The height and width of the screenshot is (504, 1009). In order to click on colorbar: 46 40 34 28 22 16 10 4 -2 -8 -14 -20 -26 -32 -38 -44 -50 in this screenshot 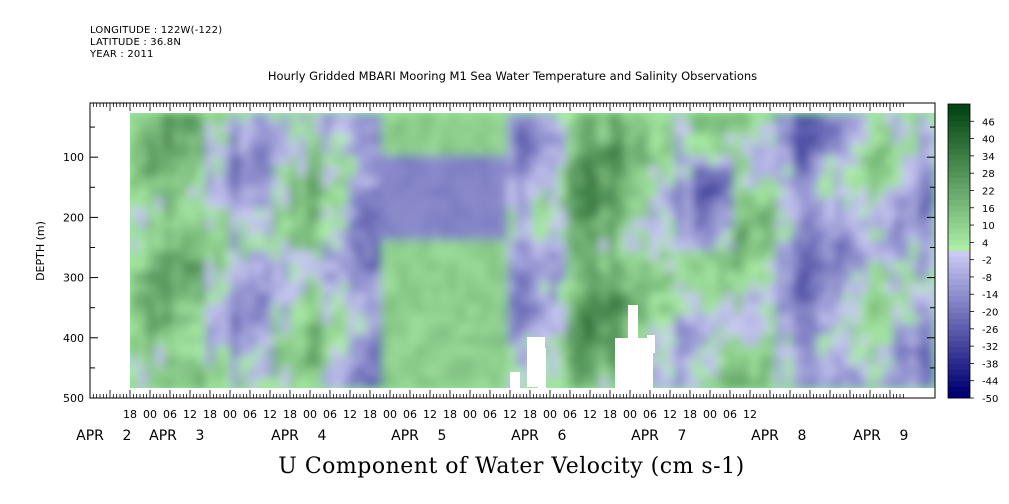, I will do `click(972, 254)`.